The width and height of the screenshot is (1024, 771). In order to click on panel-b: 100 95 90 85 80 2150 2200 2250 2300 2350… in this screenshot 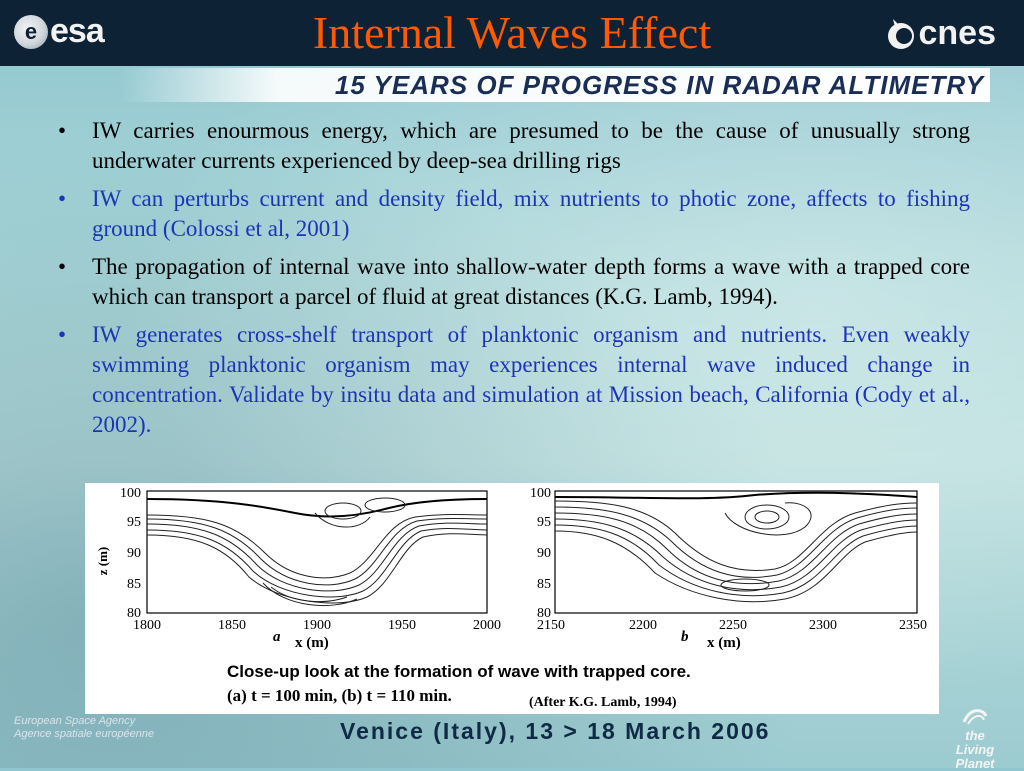, I will do `click(728, 568)`.